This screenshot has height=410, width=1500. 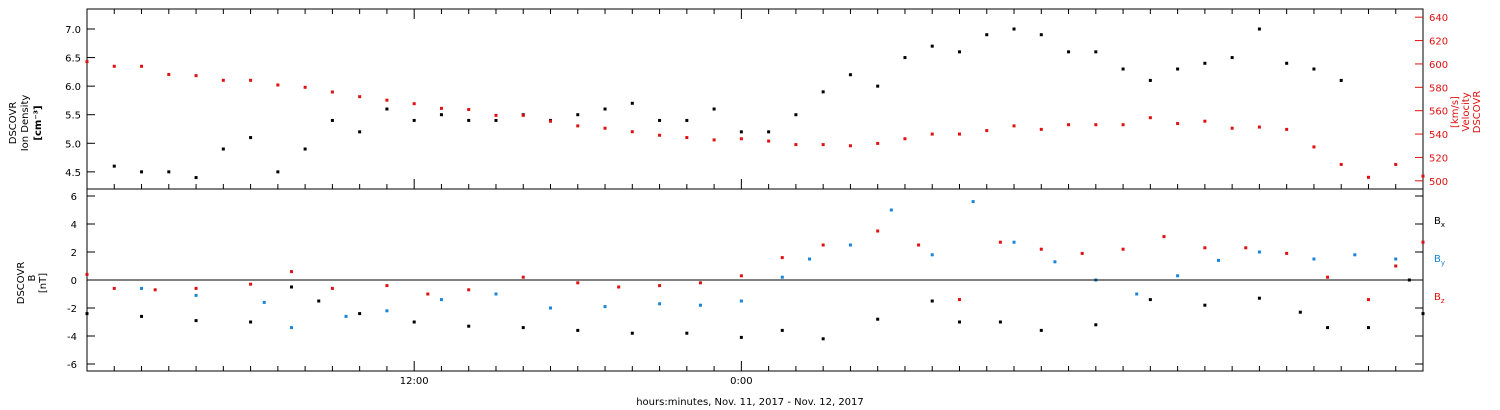 What do you see at coordinates (1438, 42) in the screenshot?
I see `top-right-tick-label: 620` at bounding box center [1438, 42].